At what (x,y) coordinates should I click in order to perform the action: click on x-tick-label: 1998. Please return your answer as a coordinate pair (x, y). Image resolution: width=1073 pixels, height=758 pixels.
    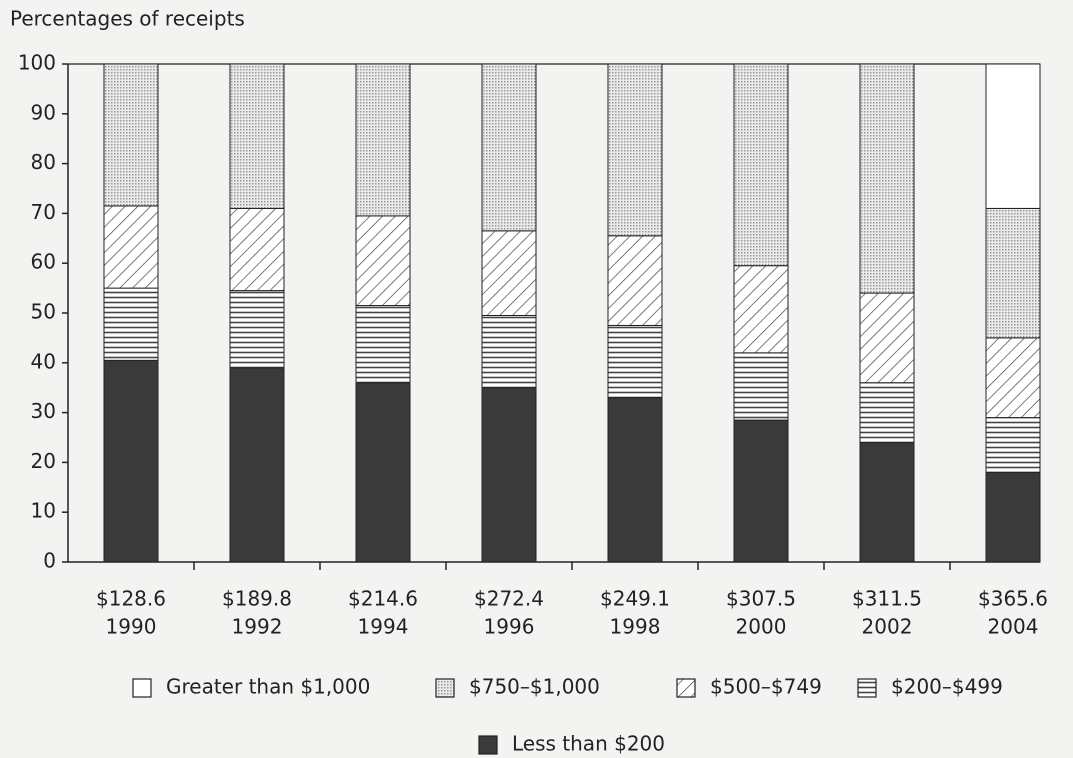
    Looking at the image, I should click on (635, 627).